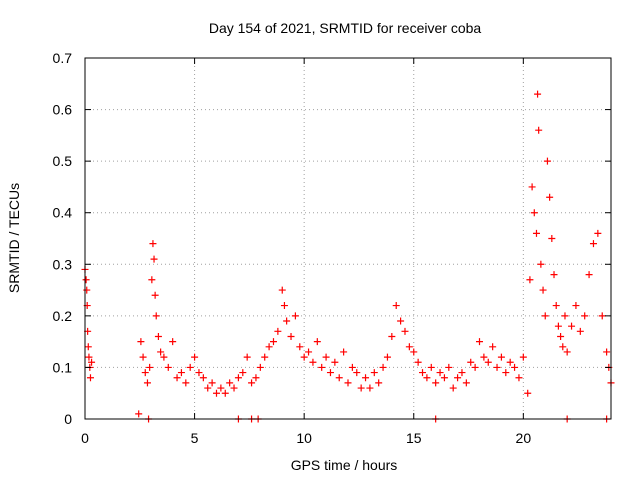 The image size is (640, 480). What do you see at coordinates (344, 465) in the screenshot?
I see `x-axis-label: GPS time / hours` at bounding box center [344, 465].